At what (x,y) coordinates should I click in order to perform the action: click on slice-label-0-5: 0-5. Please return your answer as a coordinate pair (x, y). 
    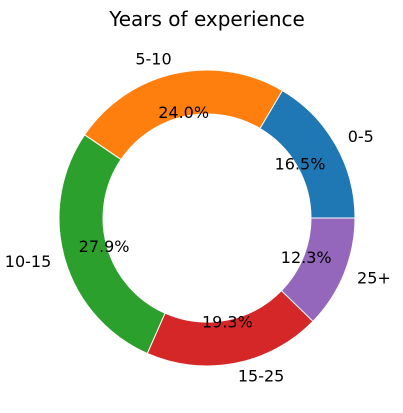
    Looking at the image, I should click on (361, 136).